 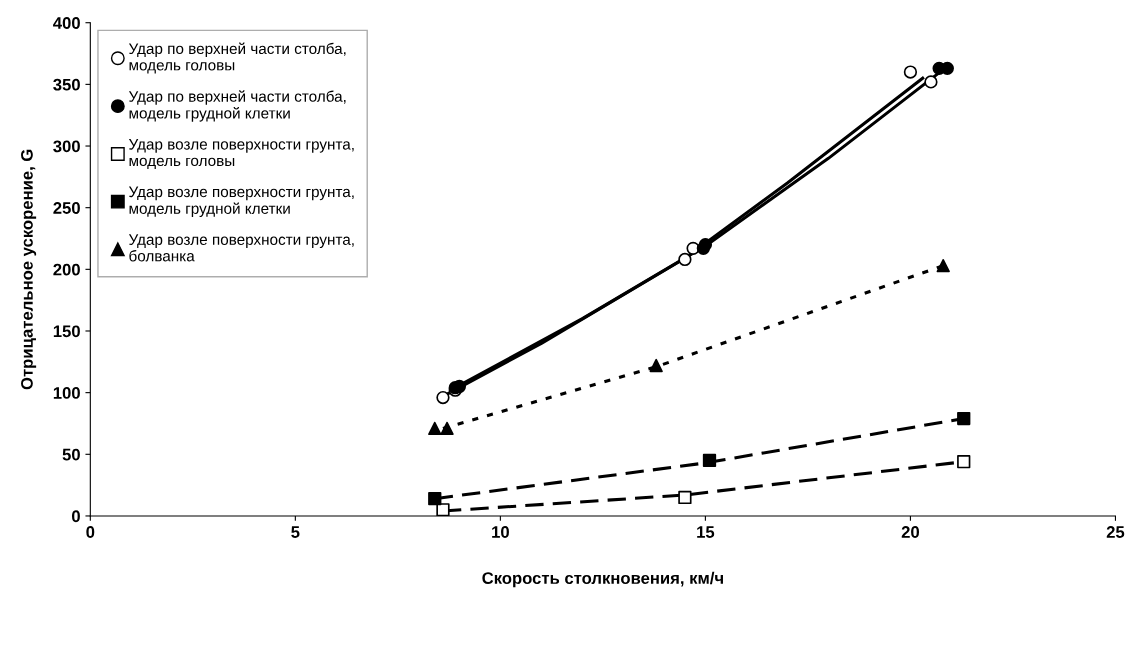 What do you see at coordinates (71, 454) in the screenshot?
I see `y-tick-label: 50` at bounding box center [71, 454].